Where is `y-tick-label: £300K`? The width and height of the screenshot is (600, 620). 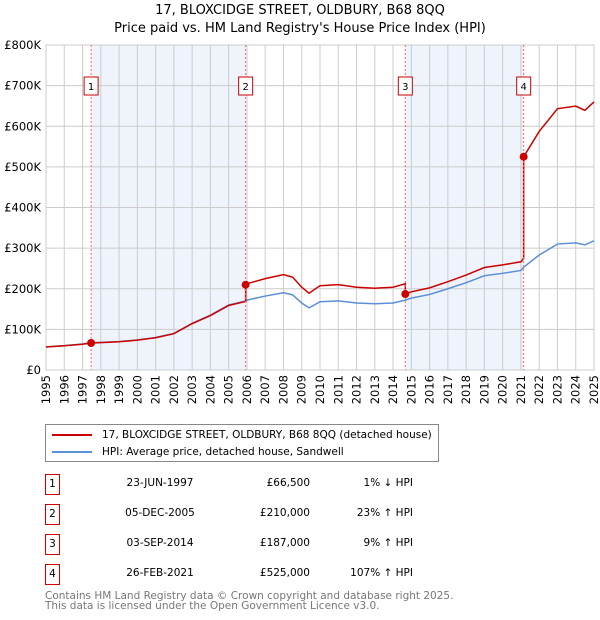 y-tick-label: £300K is located at coordinates (22, 248).